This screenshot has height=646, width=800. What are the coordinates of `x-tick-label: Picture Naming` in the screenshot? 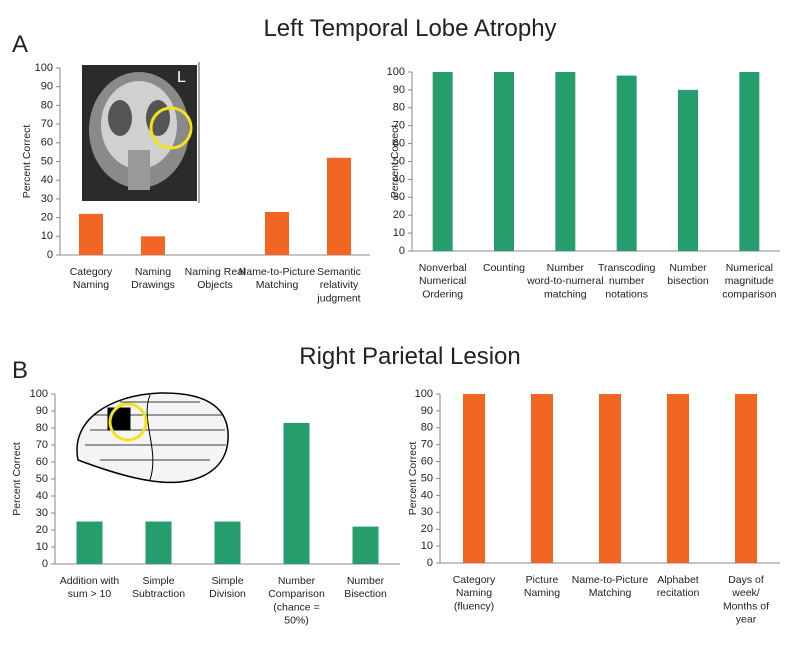 It's located at (542, 586).